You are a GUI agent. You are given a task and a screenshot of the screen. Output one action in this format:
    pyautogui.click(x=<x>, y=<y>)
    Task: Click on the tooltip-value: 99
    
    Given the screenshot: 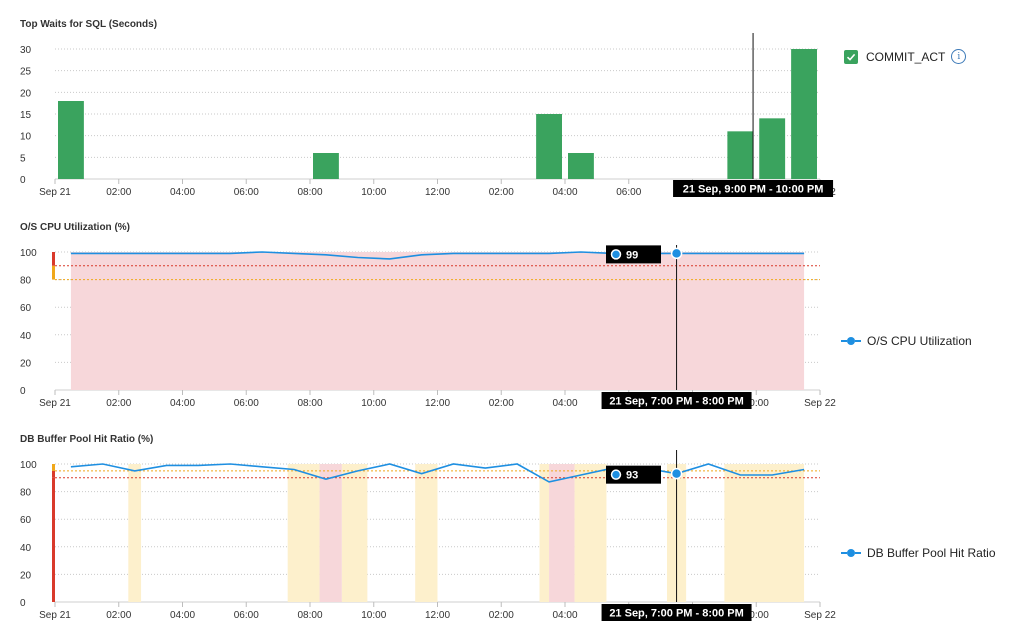 What is the action you would take?
    pyautogui.click(x=632, y=255)
    